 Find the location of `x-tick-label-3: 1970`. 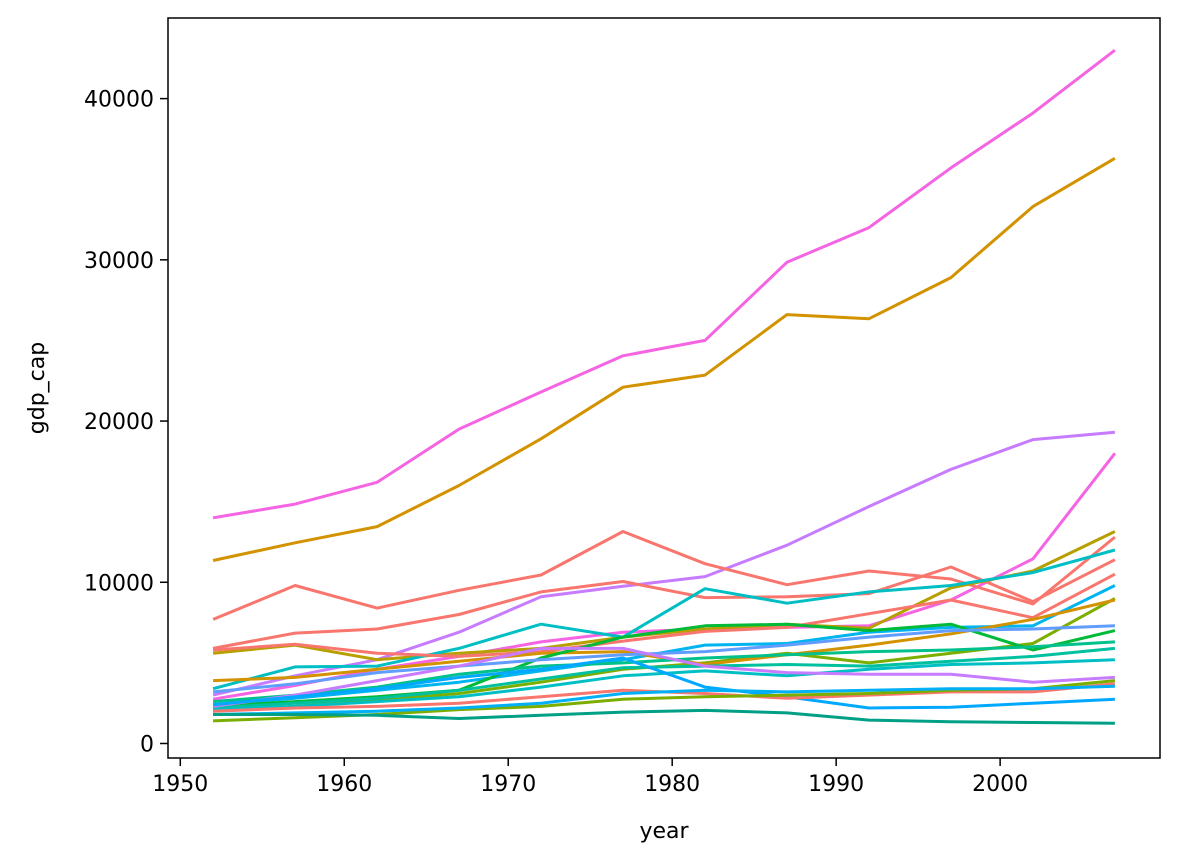

x-tick-label-3: 1970 is located at coordinates (508, 784).